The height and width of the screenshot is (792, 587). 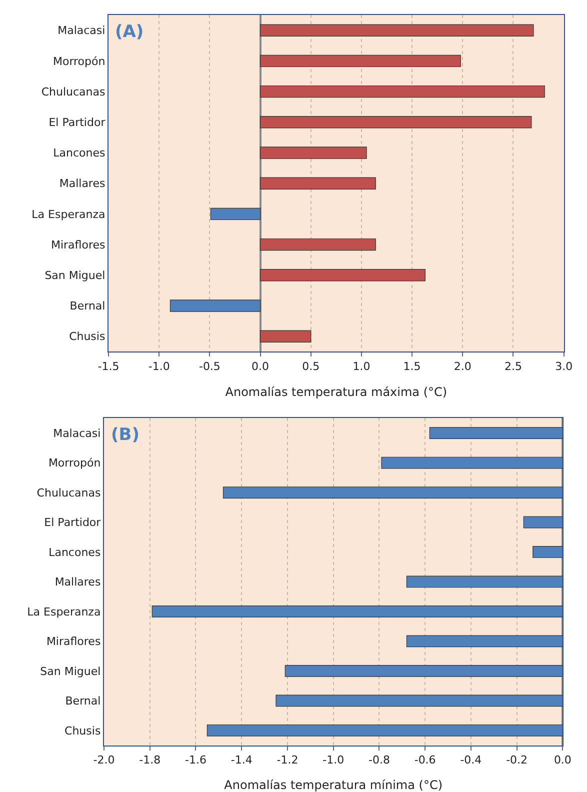 I want to click on x-tick-label: -1.5, so click(x=109, y=366).